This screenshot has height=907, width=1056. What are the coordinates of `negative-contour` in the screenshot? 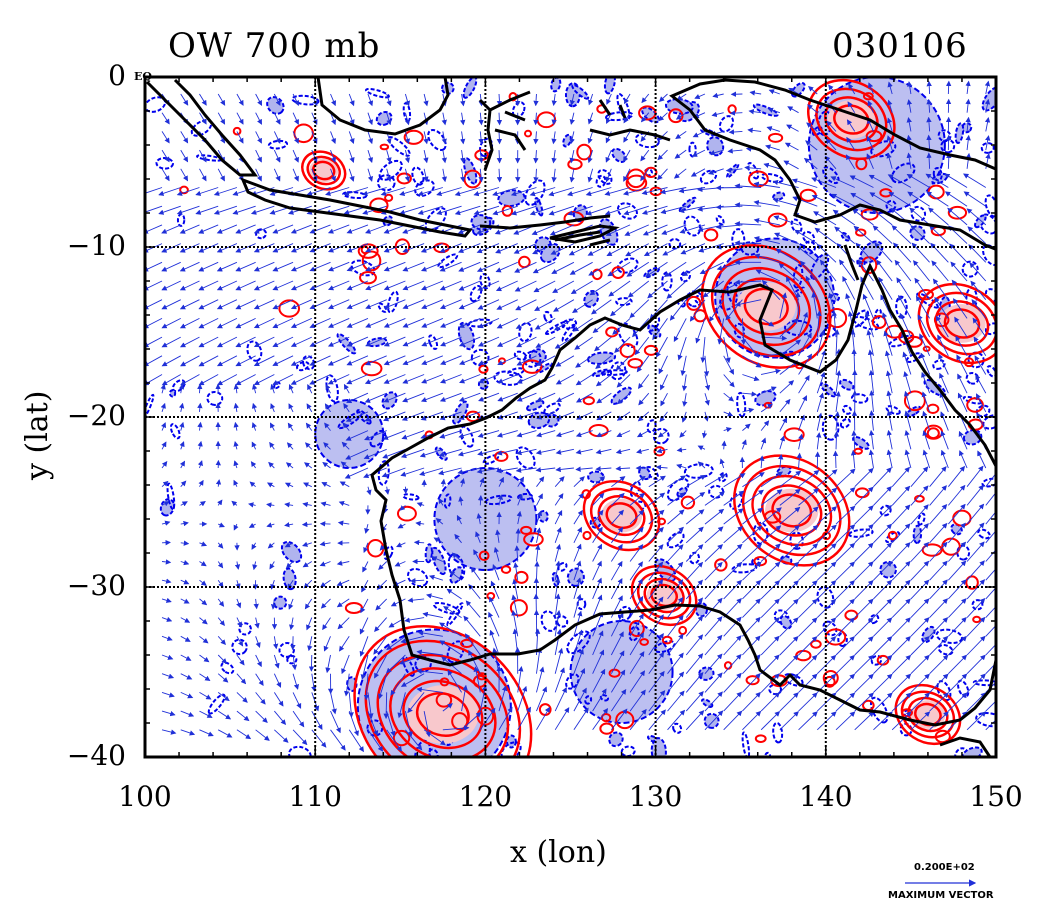 It's located at (876, 145).